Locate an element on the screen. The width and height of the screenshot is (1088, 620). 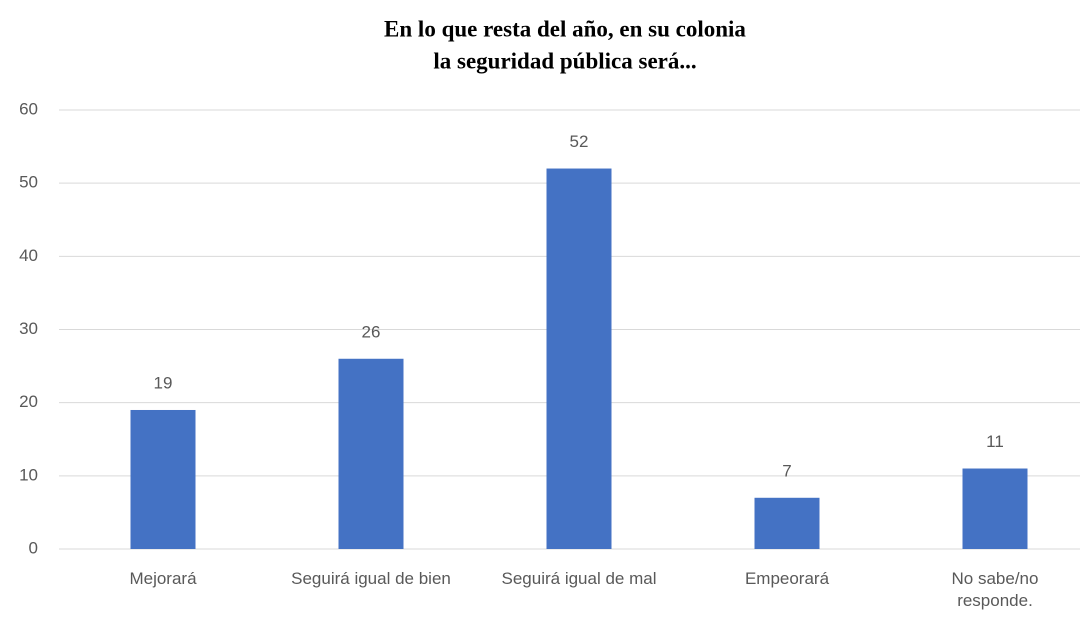
chart-title: En lo que resta del año, en su colonia is located at coordinates (565, 28).